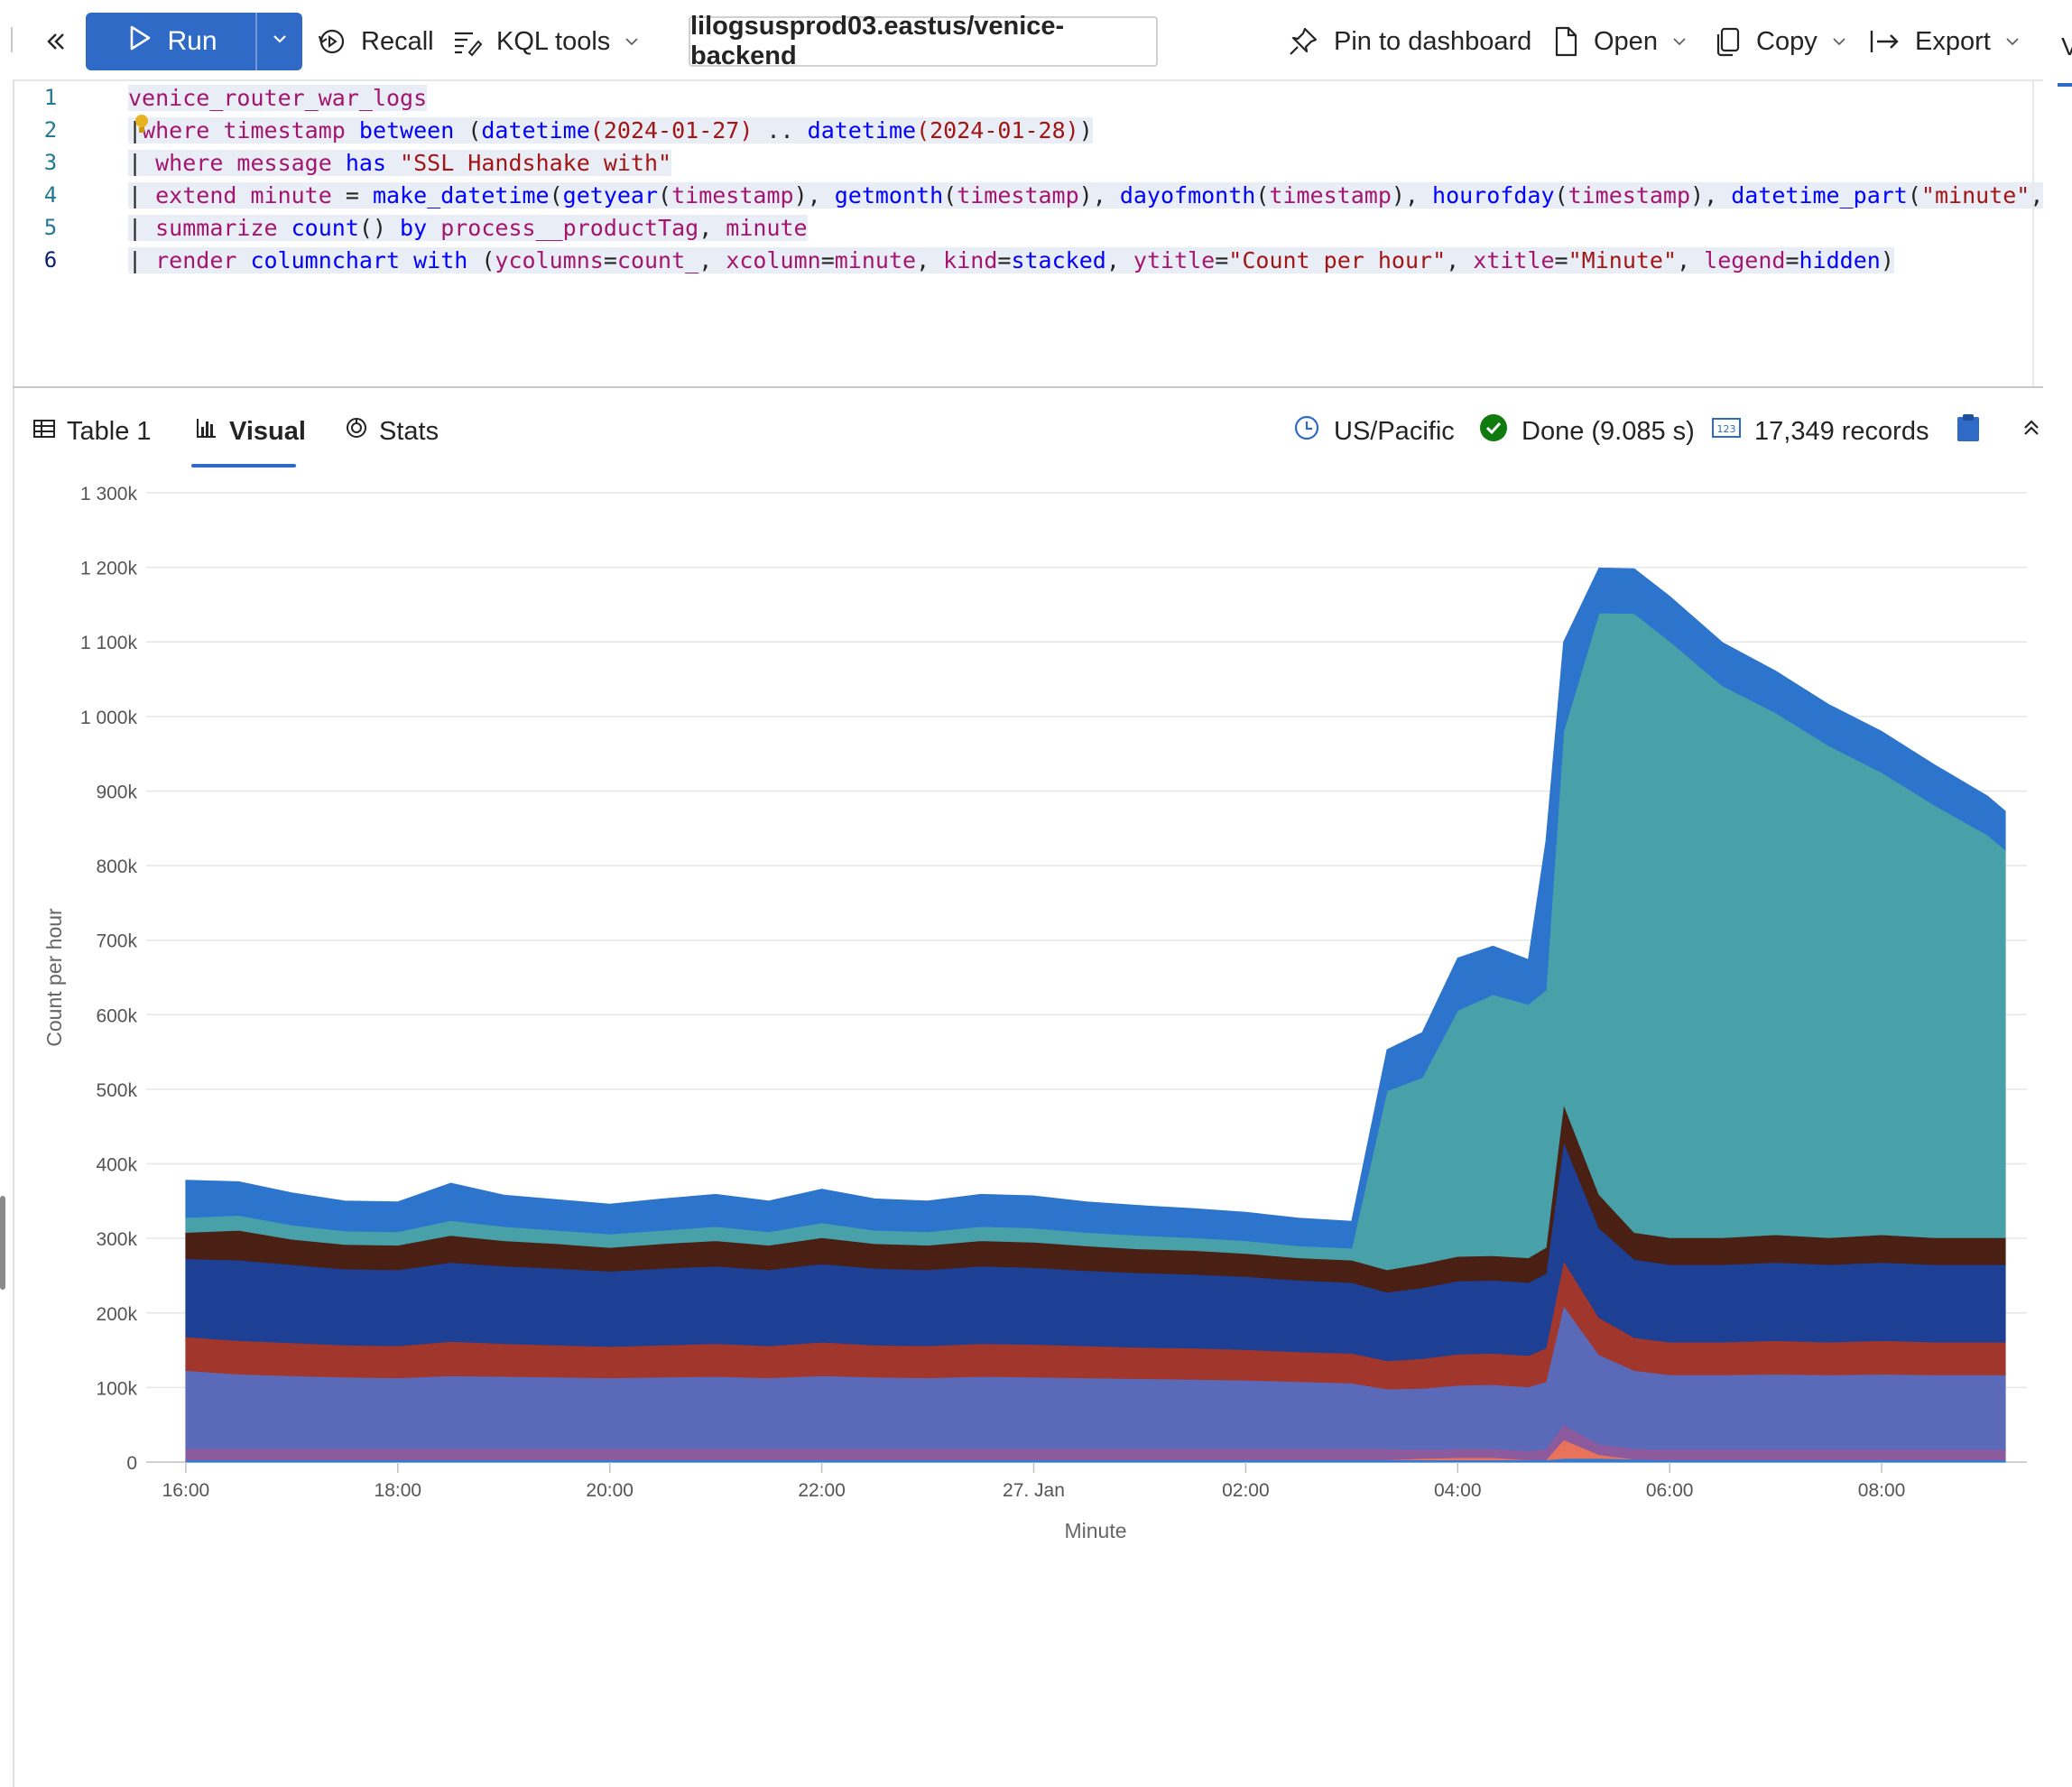  I want to click on code-token: timestamp, so click(1330, 194).